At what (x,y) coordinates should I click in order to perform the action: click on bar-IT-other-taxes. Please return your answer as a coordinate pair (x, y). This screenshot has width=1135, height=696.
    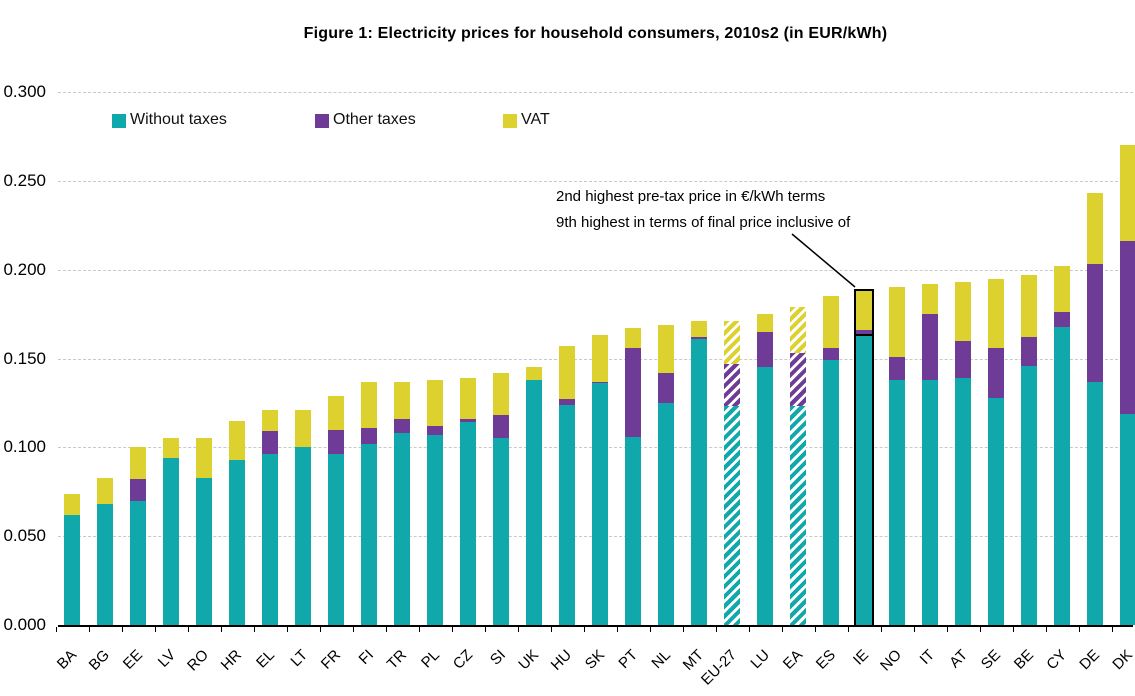
    Looking at the image, I should click on (930, 347).